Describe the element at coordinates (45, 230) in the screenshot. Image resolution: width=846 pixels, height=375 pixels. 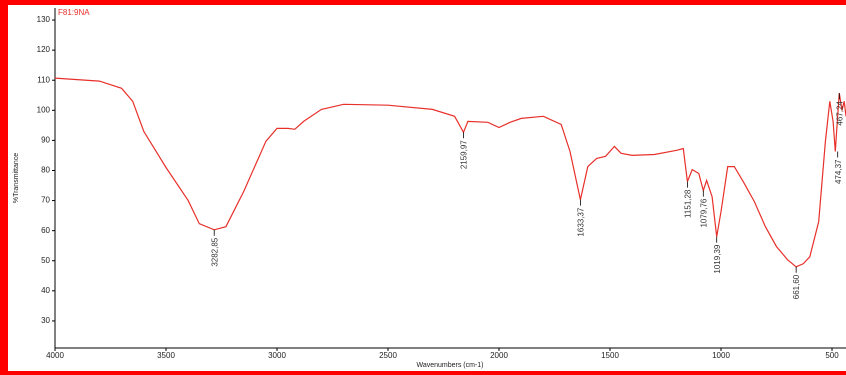
I see `y-tick-label: 60` at that location.